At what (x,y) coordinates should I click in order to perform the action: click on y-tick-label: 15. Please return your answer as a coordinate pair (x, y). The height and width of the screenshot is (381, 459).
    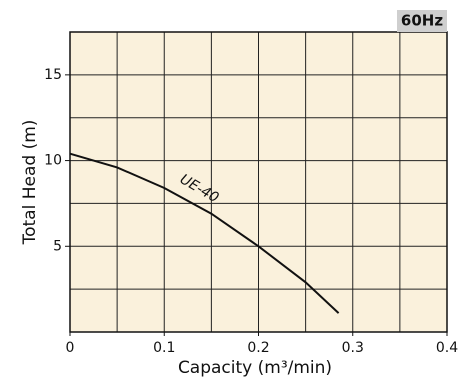
    Looking at the image, I should click on (53, 75).